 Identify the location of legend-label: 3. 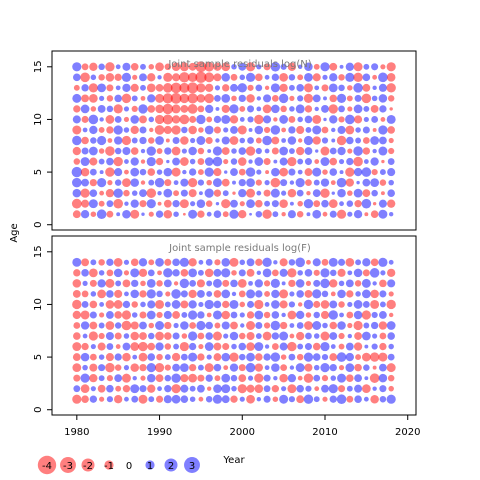
(192, 466).